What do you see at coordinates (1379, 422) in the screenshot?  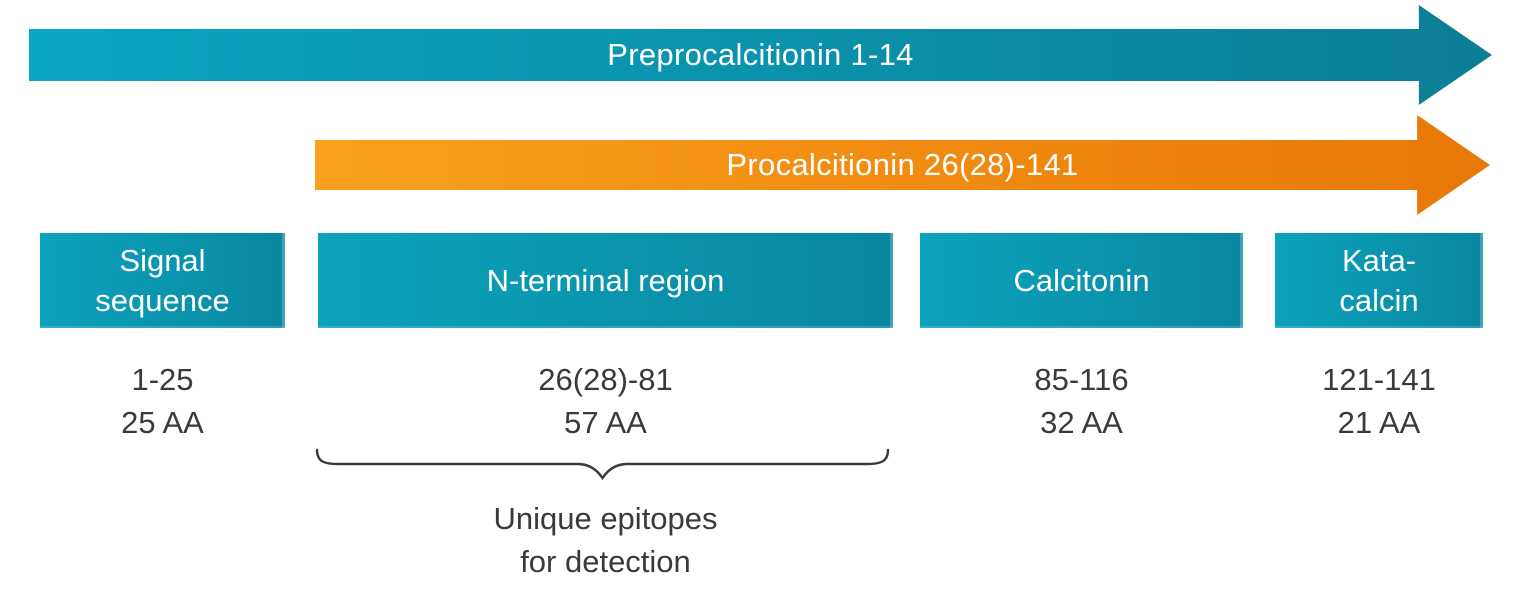 I see `segment-length: 21 AA` at bounding box center [1379, 422].